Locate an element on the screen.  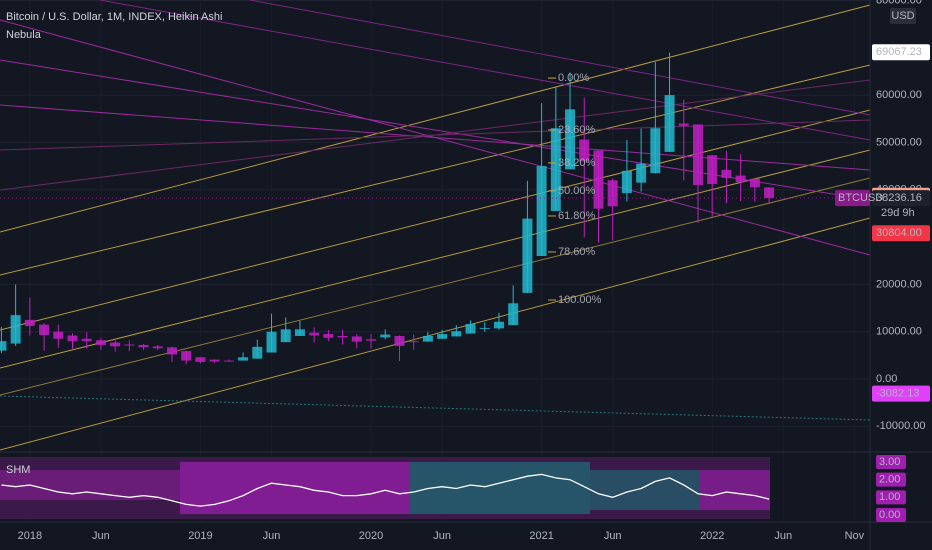
price-tag-label: 38236.16 is located at coordinates (899, 198).